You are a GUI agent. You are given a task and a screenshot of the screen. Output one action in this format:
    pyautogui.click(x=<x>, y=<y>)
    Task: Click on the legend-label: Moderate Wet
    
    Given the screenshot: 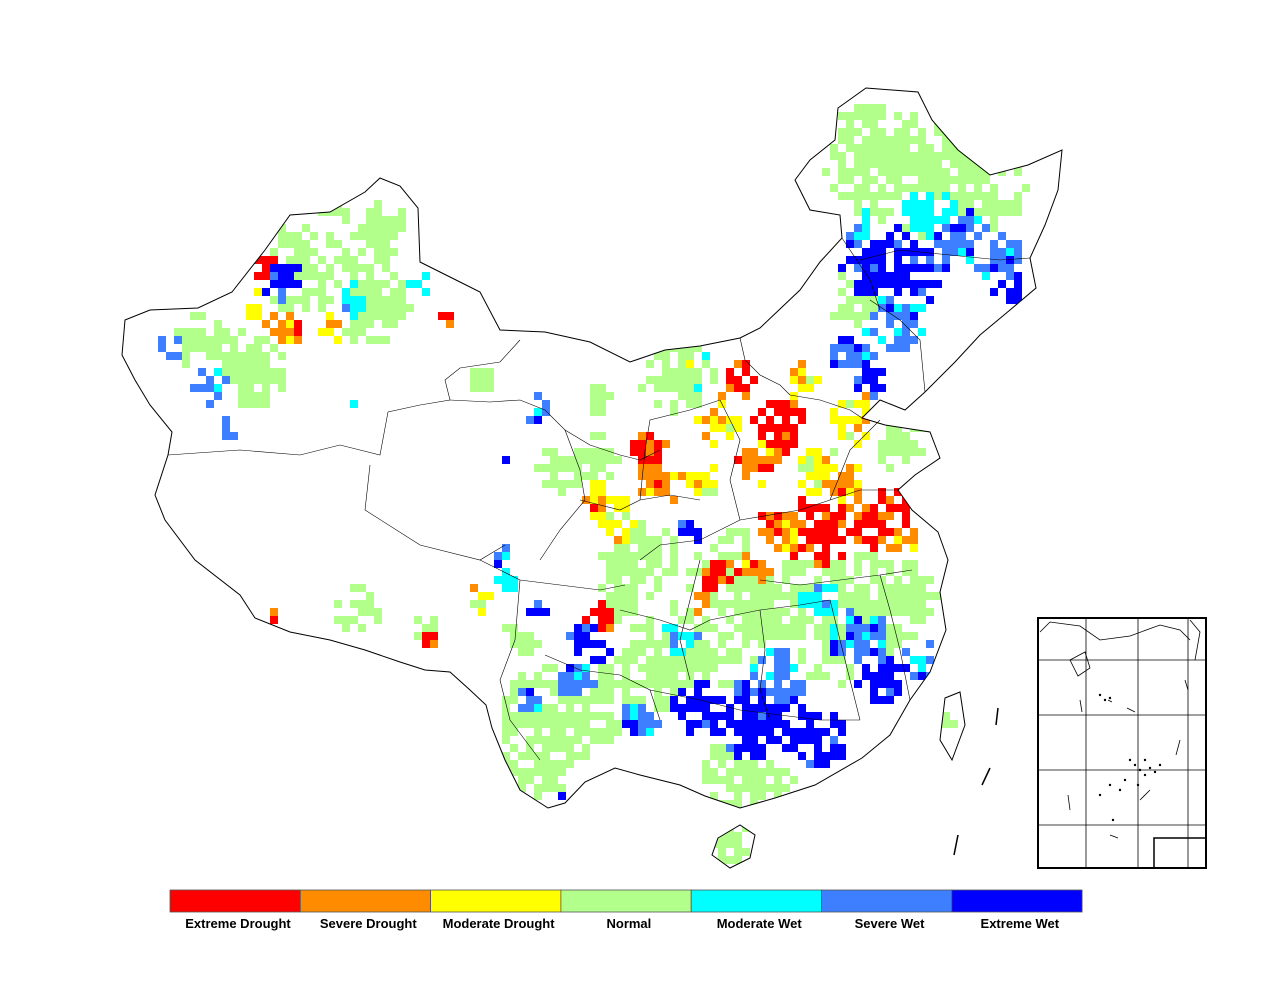 What is the action you would take?
    pyautogui.click(x=759, y=923)
    